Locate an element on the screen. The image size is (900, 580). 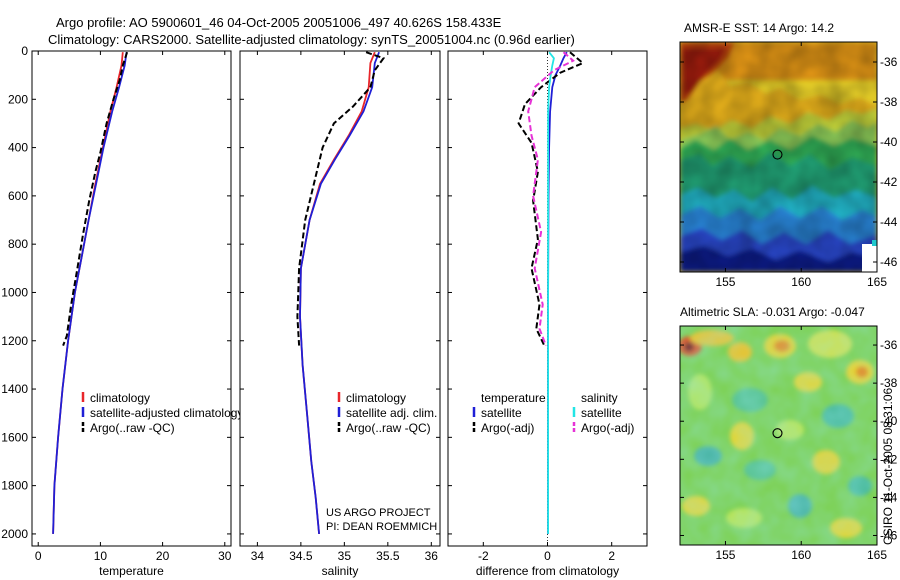
x-tick-label: 35.5 is located at coordinates (388, 556).